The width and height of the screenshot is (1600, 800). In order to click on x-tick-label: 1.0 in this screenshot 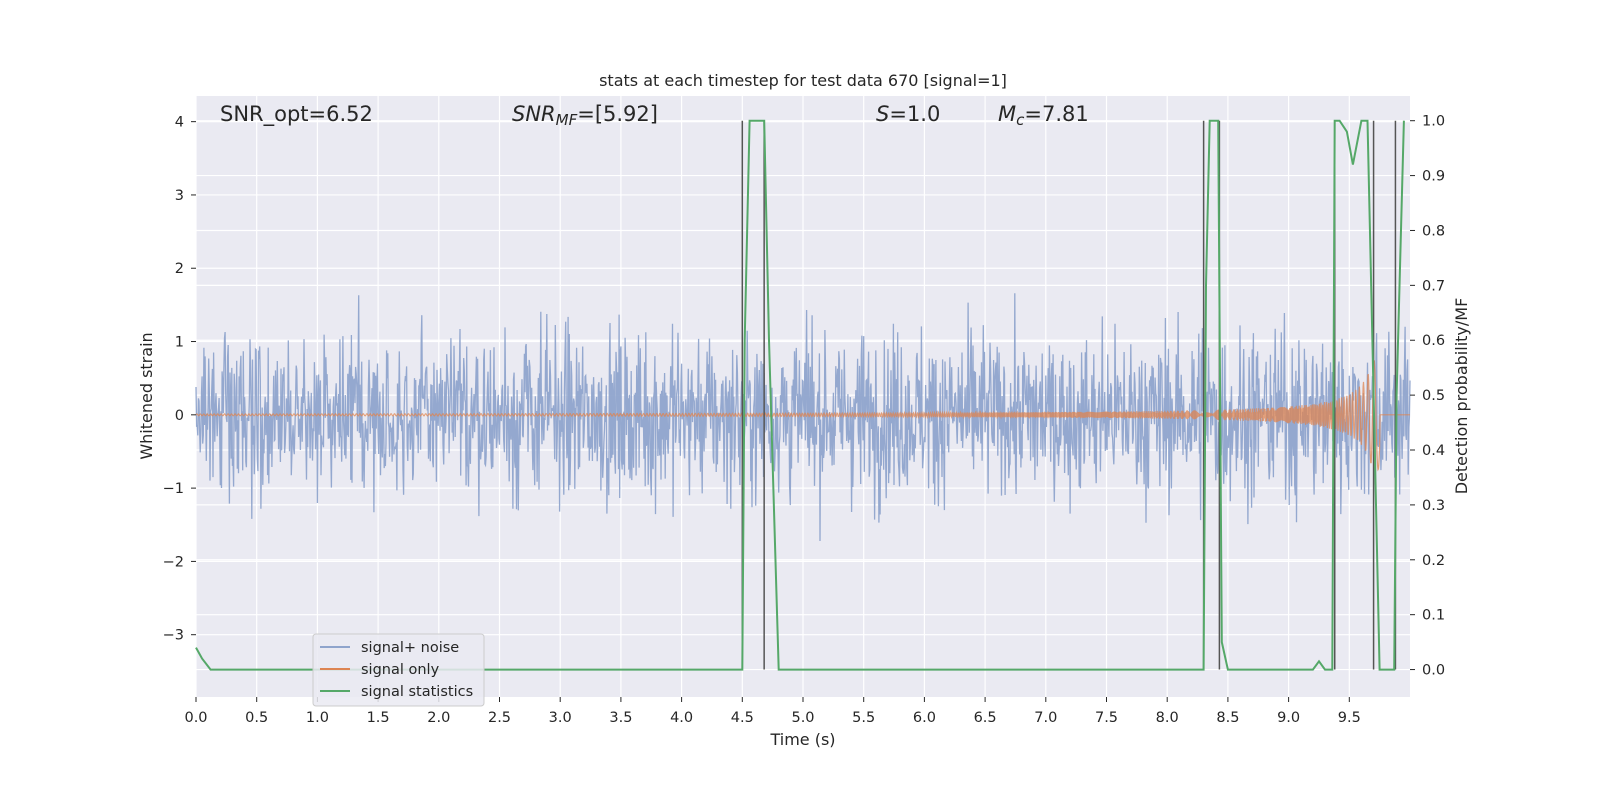, I will do `click(317, 718)`.